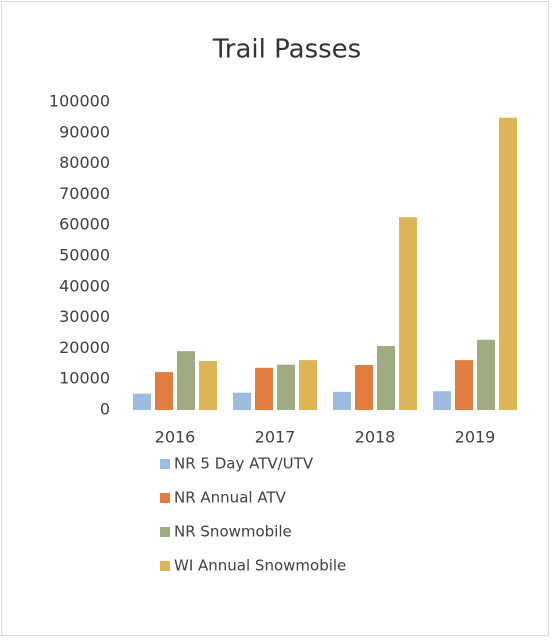 The width and height of the screenshot is (560, 640). Describe the element at coordinates (84, 316) in the screenshot. I see `y-tick-label: 30000` at that location.